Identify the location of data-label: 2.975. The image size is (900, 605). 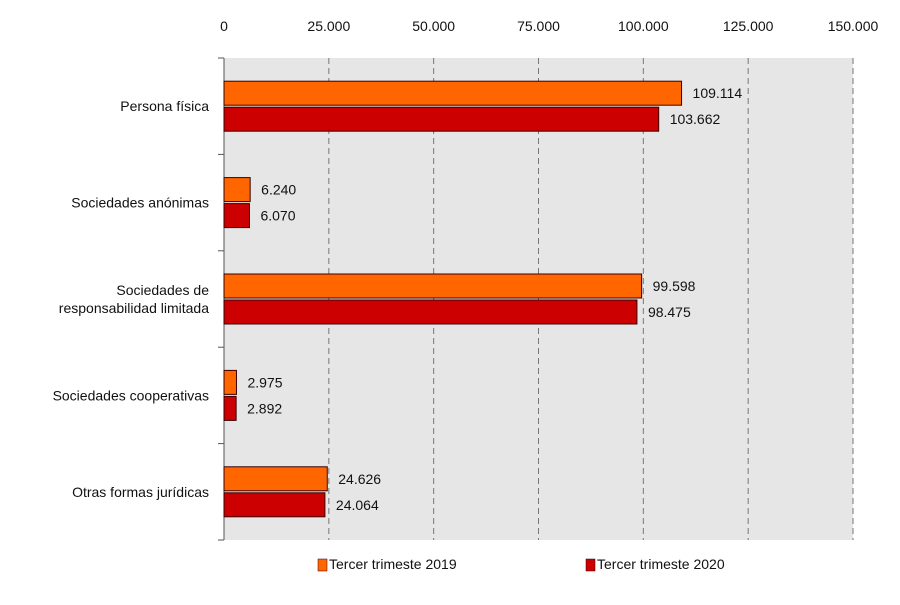
(264, 382).